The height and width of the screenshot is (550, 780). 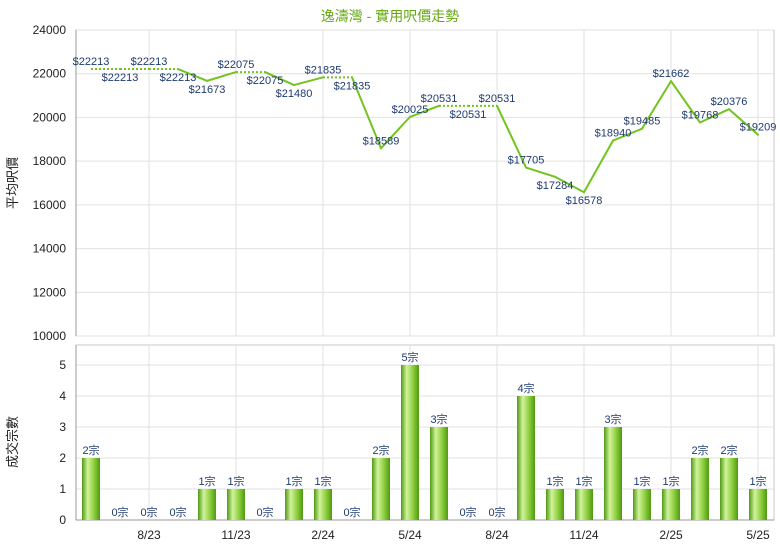 I want to click on price-data-label: $21662, so click(x=671, y=74).